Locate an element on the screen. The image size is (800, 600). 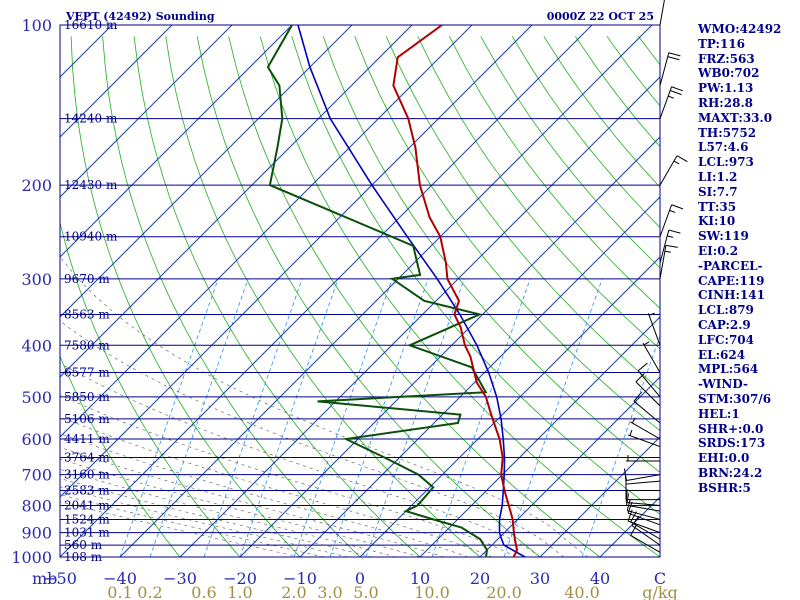
mixing-ratio-tick-label: 5.0 is located at coordinates (365, 591).